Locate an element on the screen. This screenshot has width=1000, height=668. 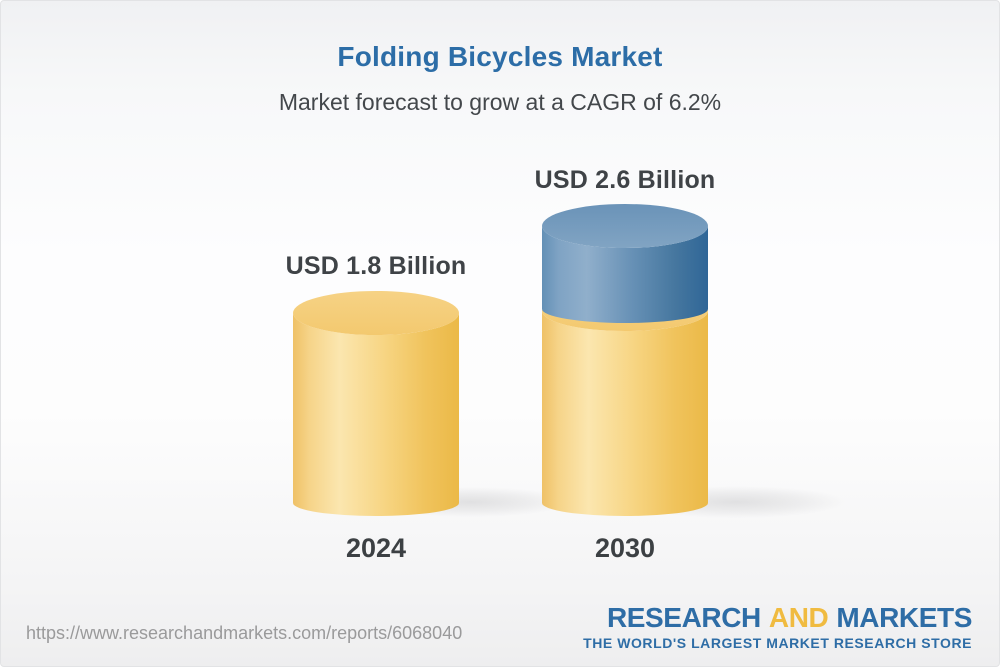
bar-2030-growth-segment is located at coordinates (625, 274).